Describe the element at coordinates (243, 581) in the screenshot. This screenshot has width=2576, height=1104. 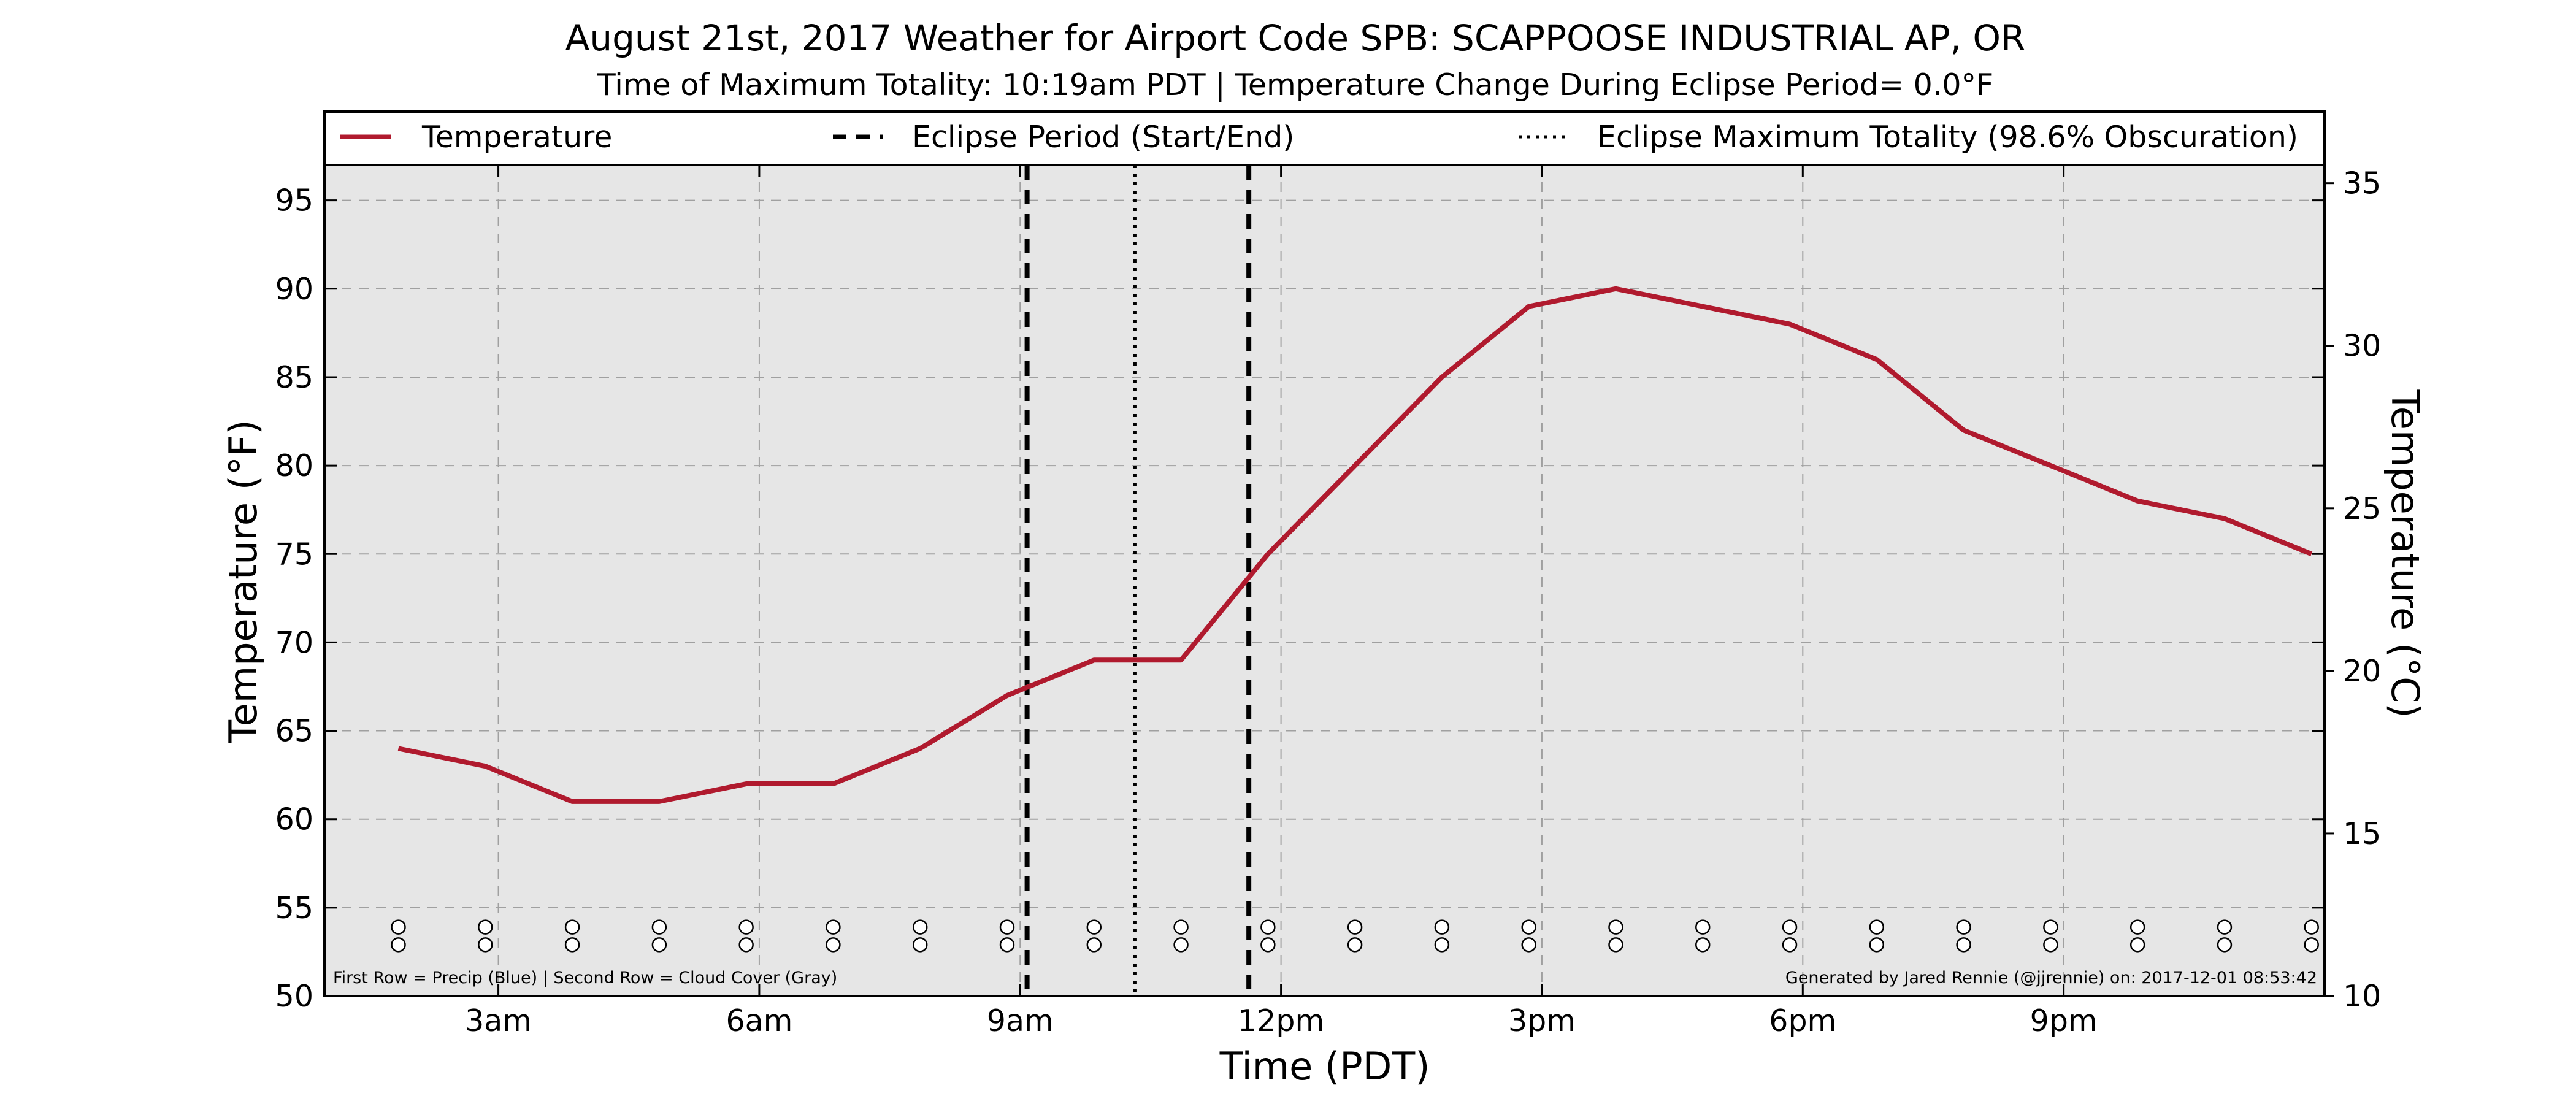
I see `y-axis-title-left: Temperature (°F)` at that location.